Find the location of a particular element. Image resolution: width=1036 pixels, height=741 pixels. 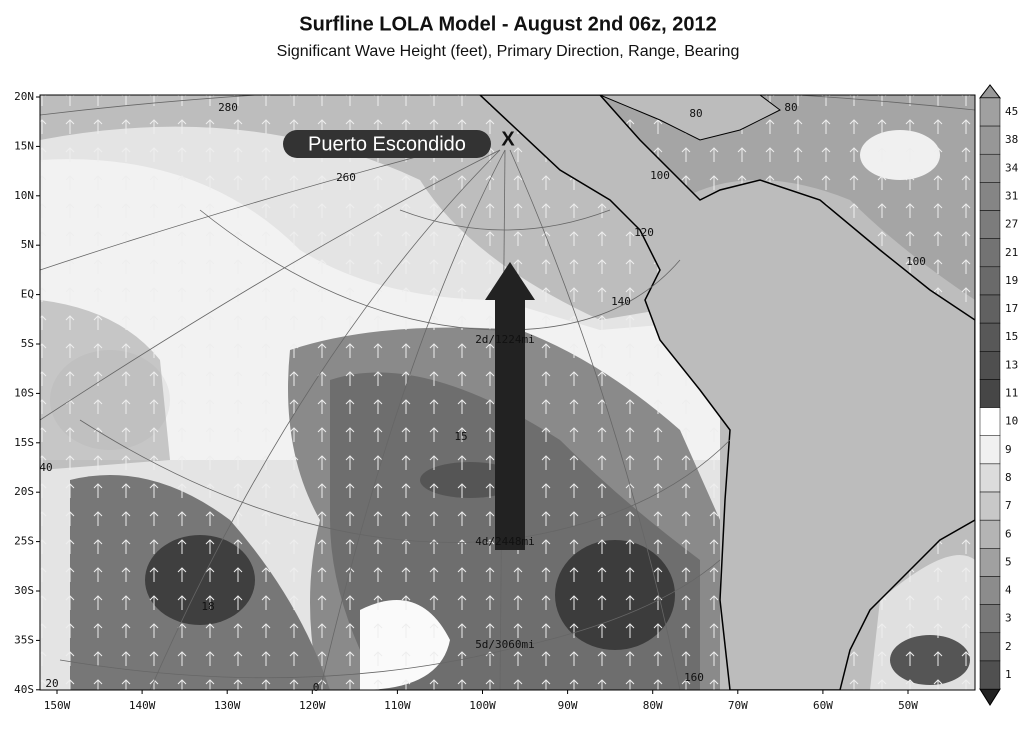

lon-label: 110W is located at coordinates (397, 705).